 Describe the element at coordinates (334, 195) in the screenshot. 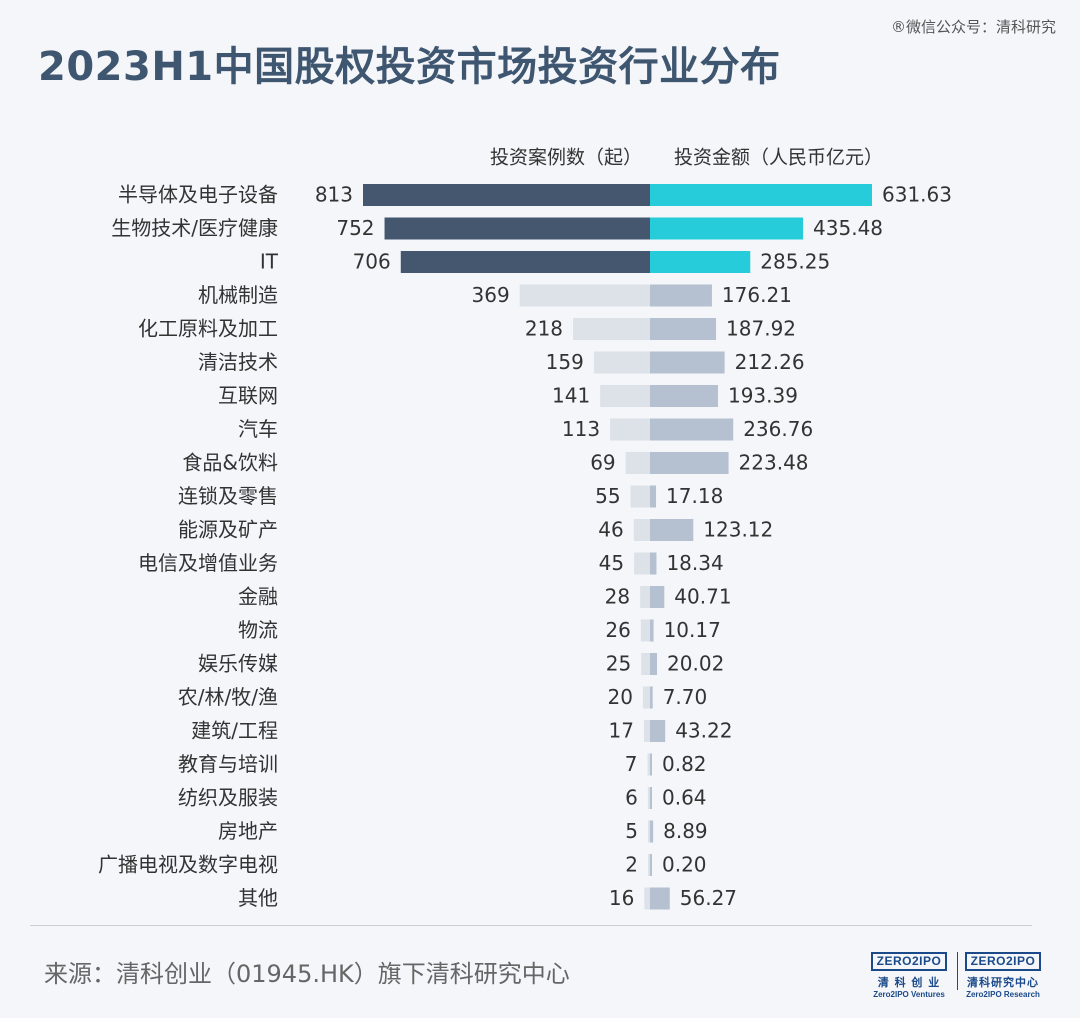

I see `case-count-label: 813` at that location.